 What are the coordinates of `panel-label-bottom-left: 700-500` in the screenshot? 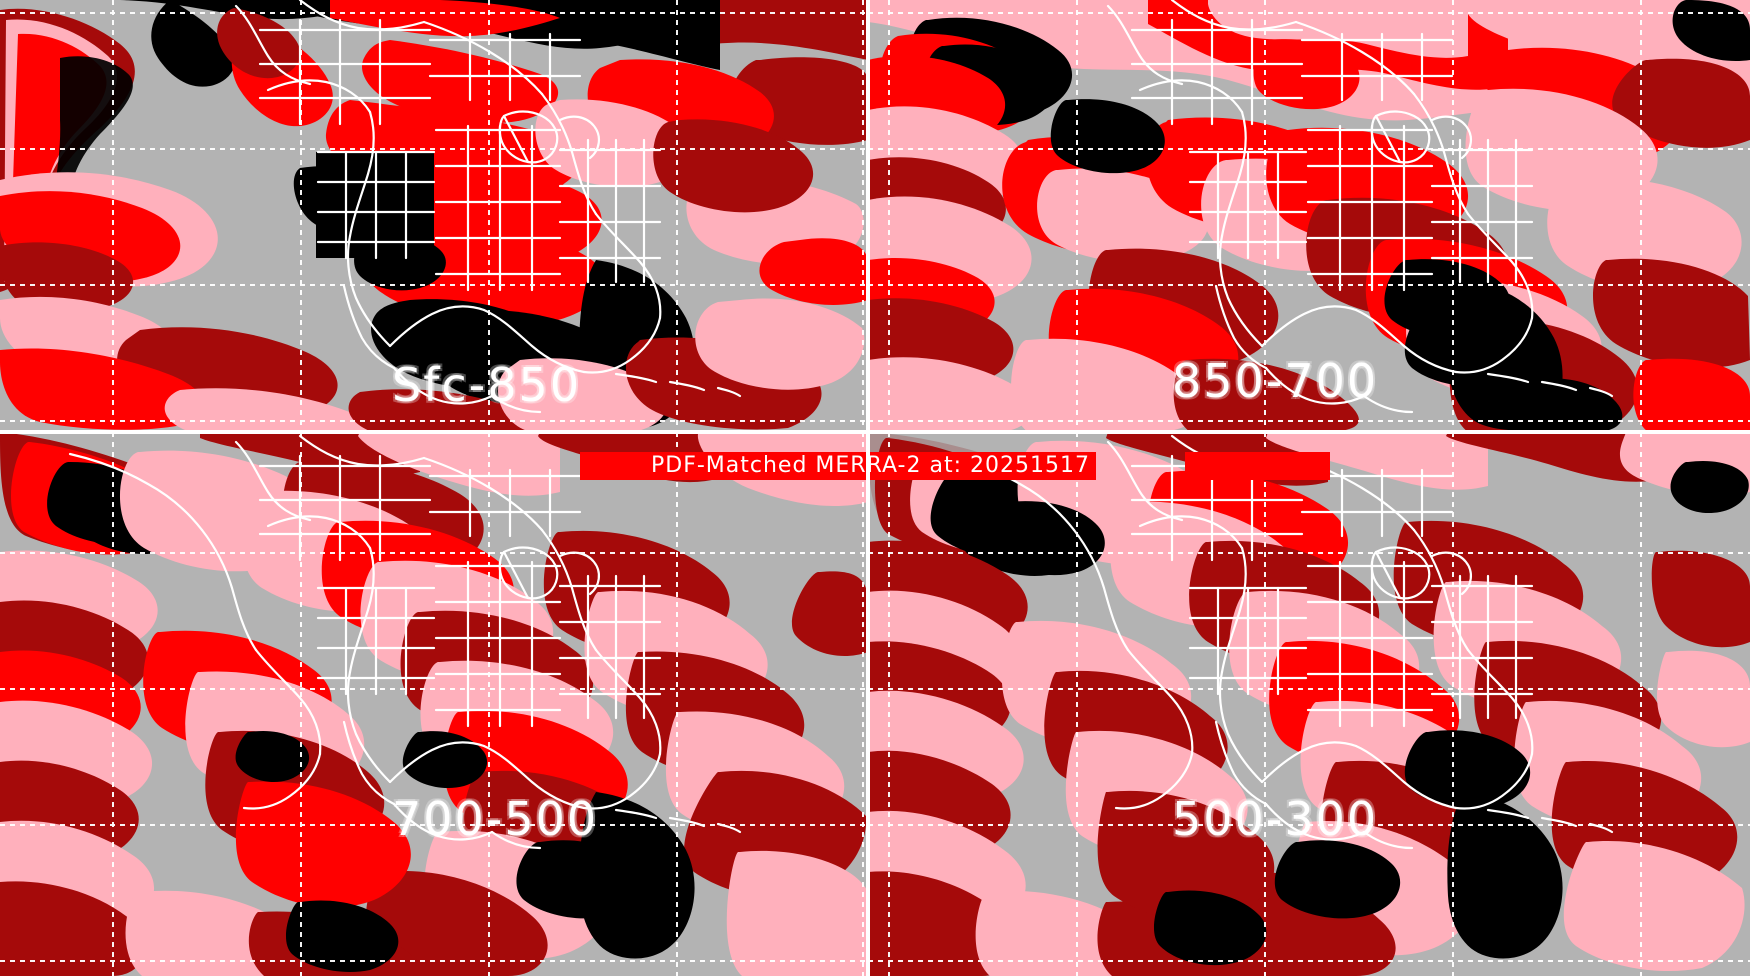 It's located at (495, 819).